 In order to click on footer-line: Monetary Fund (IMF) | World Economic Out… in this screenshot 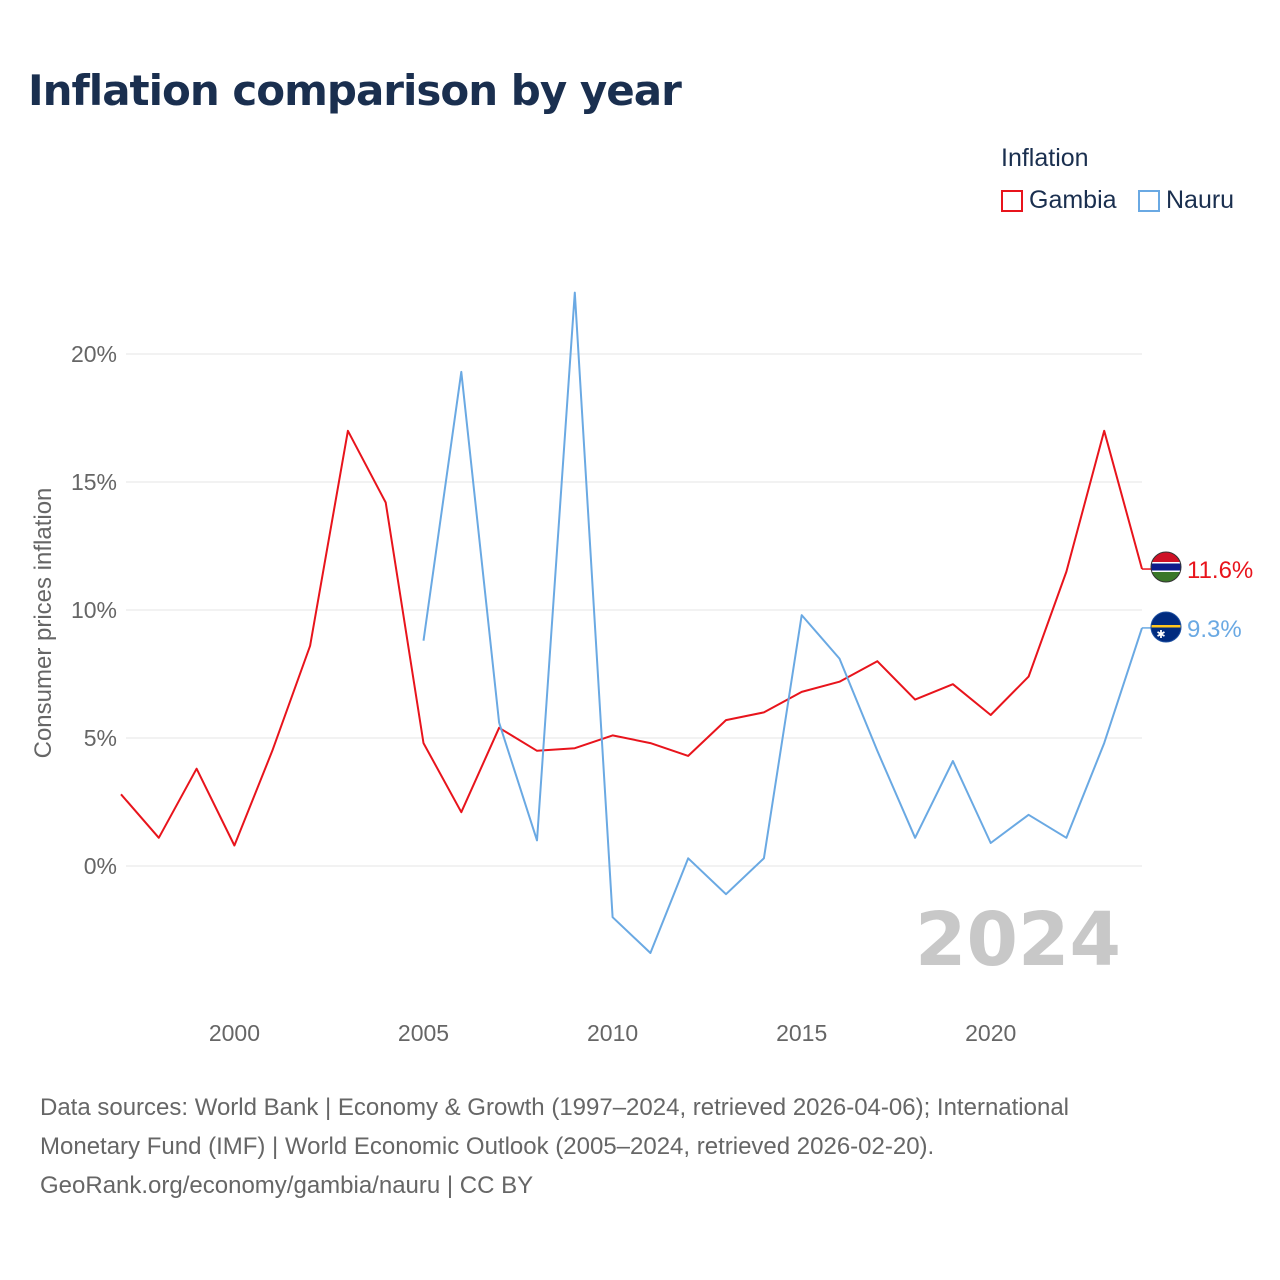, I will do `click(487, 1146)`.